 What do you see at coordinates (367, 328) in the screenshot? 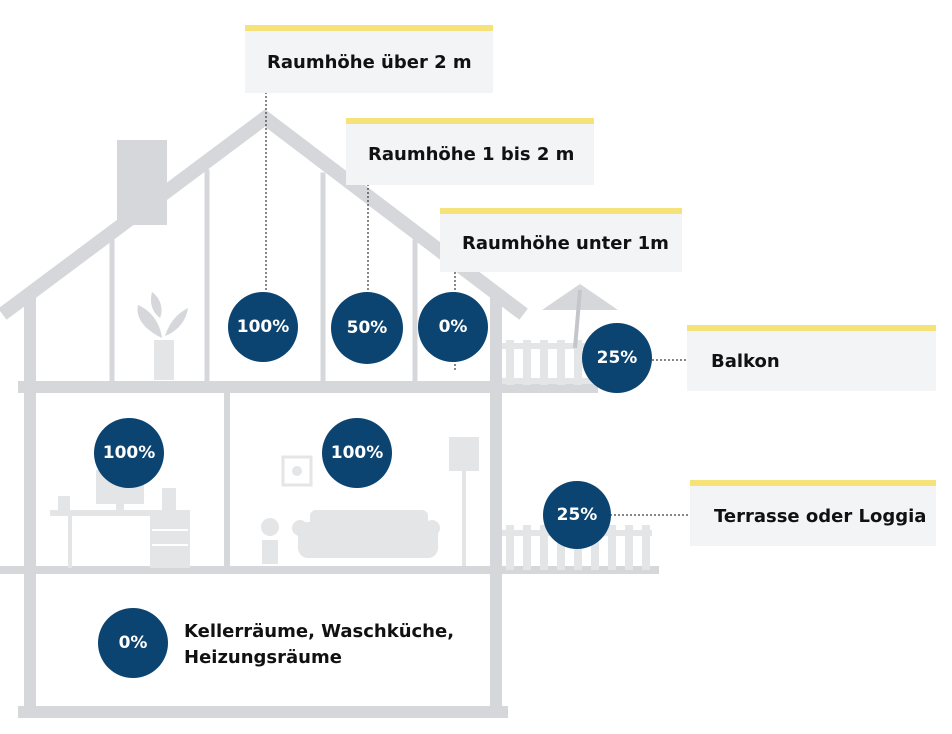
I see `badge-attic-1-to-2m: 50%` at bounding box center [367, 328].